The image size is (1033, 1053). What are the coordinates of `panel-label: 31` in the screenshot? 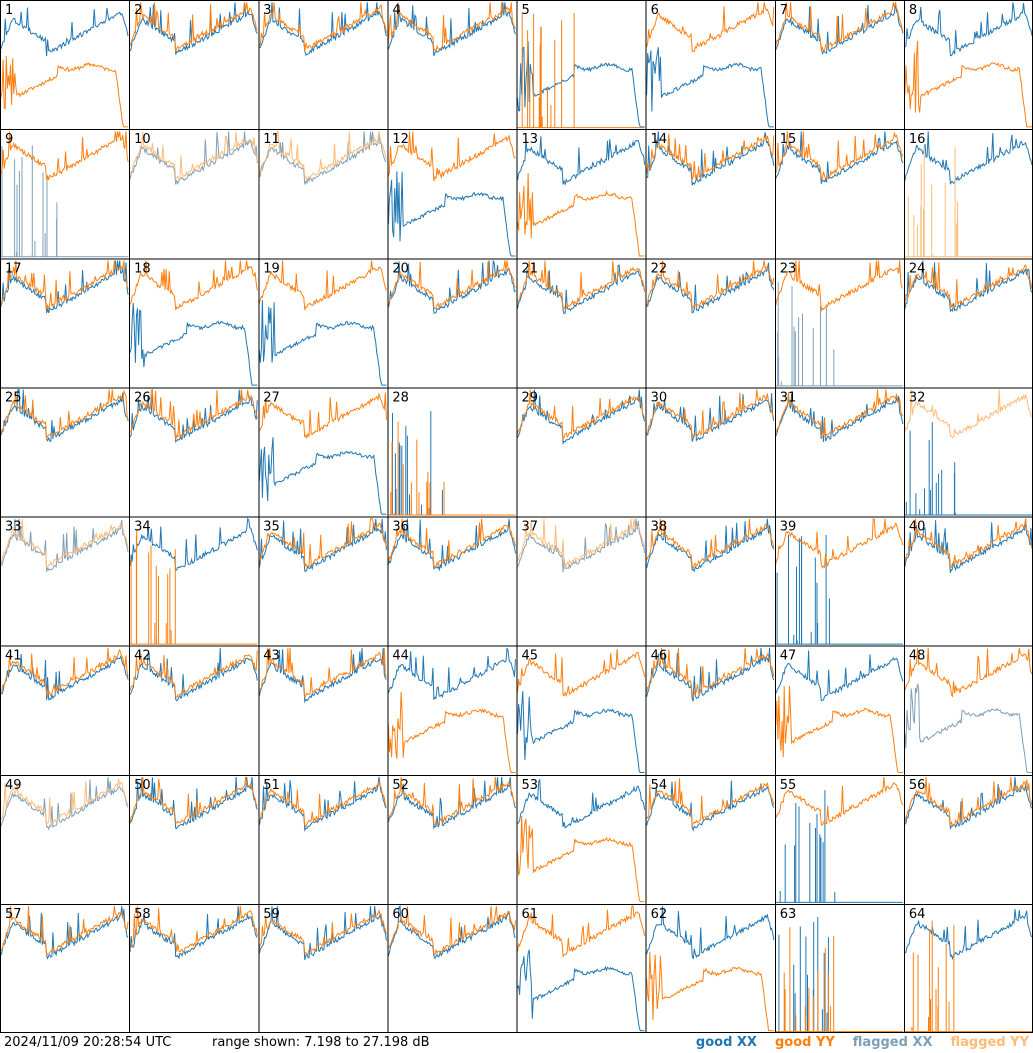 It's located at (788, 397).